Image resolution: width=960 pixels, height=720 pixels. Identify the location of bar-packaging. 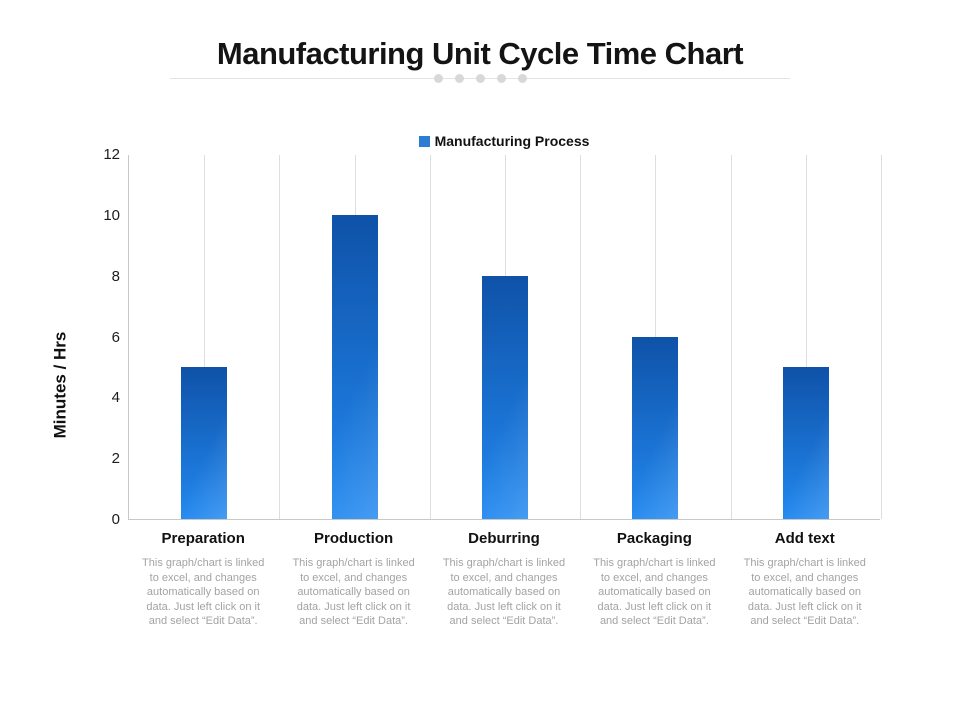
(655, 427).